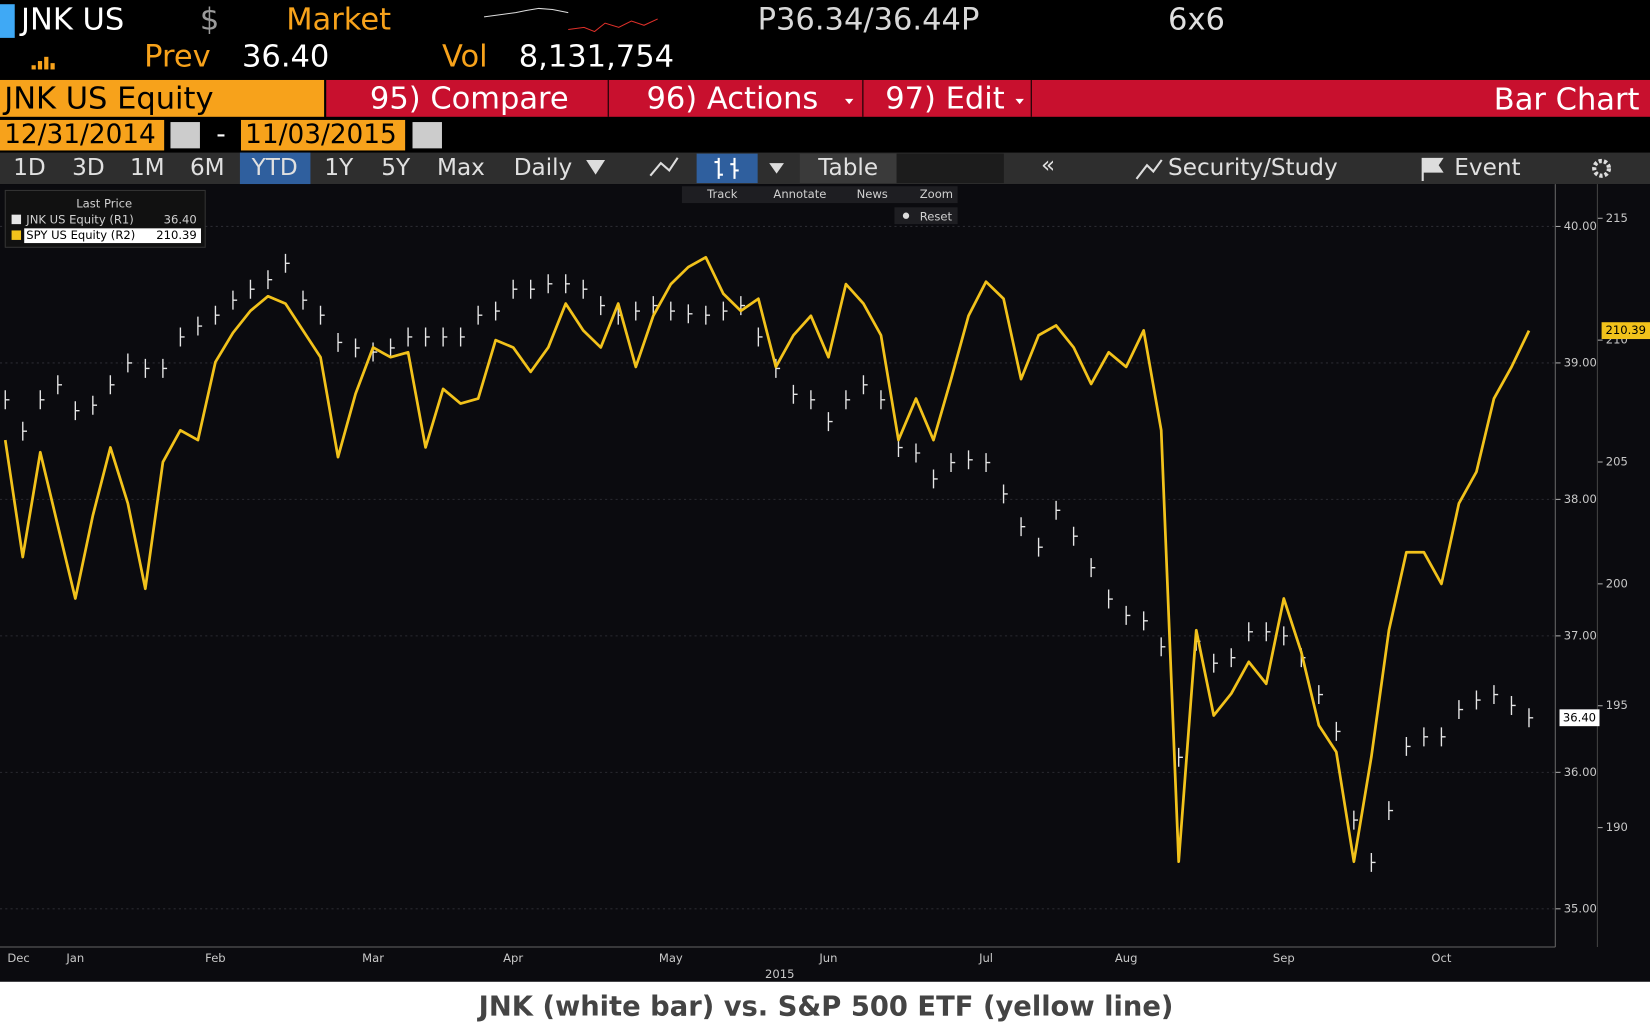  Describe the element at coordinates (1048, 166) in the screenshot. I see `collapse-icon: «` at that location.